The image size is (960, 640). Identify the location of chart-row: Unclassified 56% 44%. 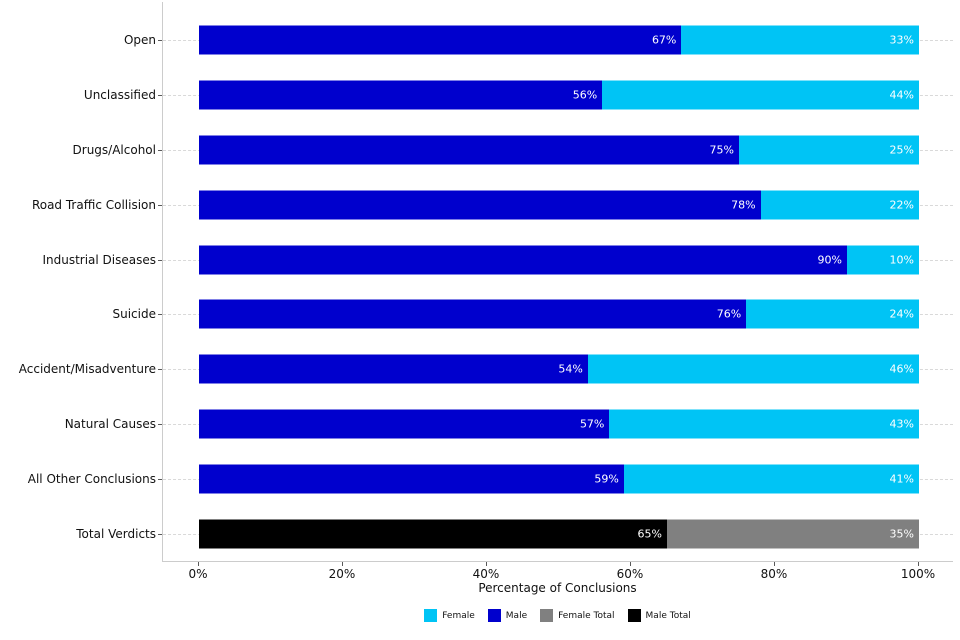
(518, 95).